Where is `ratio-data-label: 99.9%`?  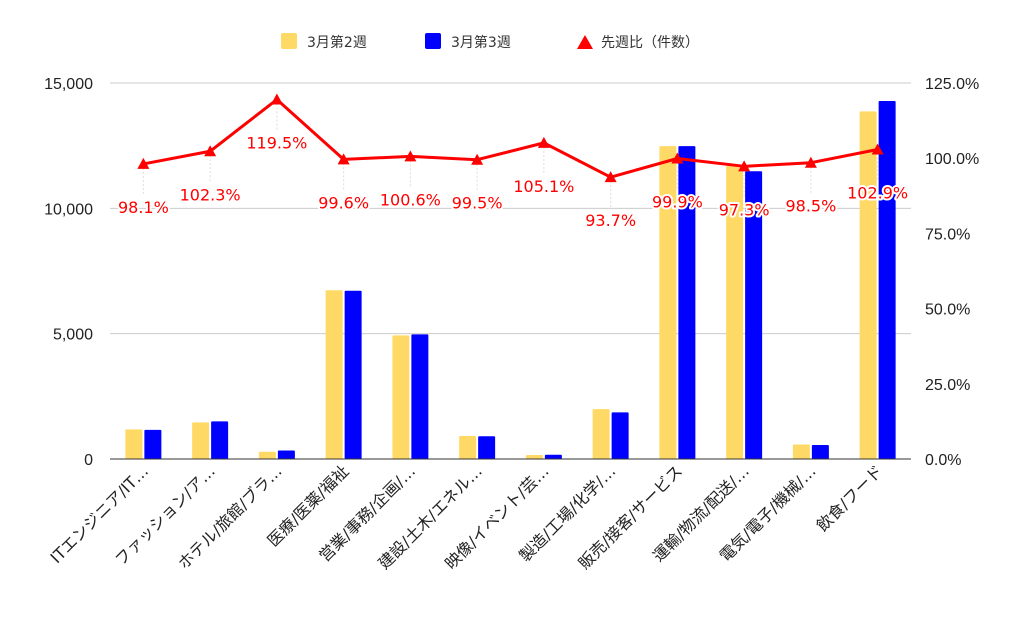 ratio-data-label: 99.9% is located at coordinates (677, 202).